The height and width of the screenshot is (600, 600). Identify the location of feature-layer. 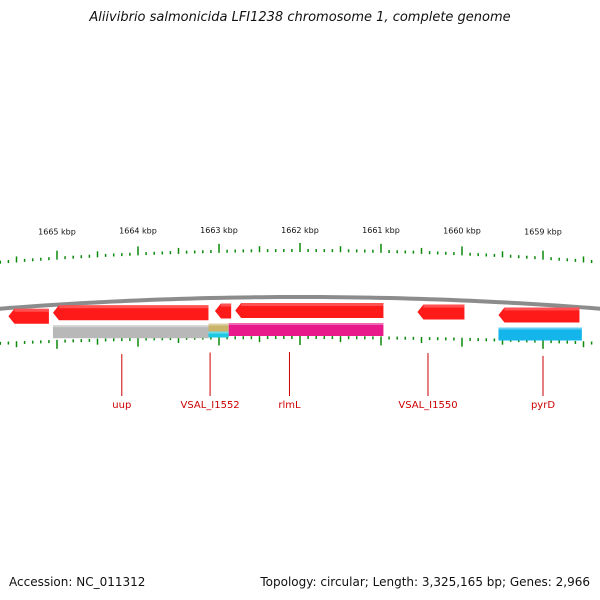
(295, 322).